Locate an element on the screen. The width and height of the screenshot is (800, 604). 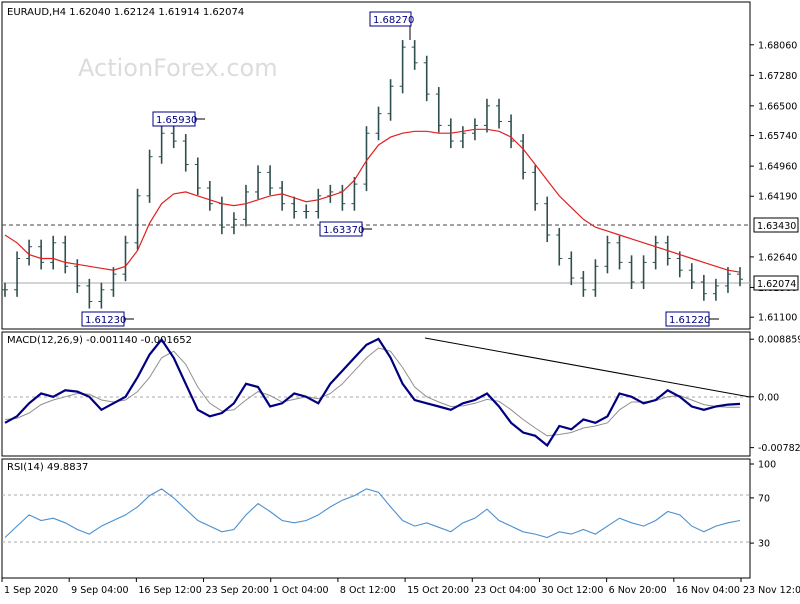
price-tick-label: 1.61100 is located at coordinates (777, 318).